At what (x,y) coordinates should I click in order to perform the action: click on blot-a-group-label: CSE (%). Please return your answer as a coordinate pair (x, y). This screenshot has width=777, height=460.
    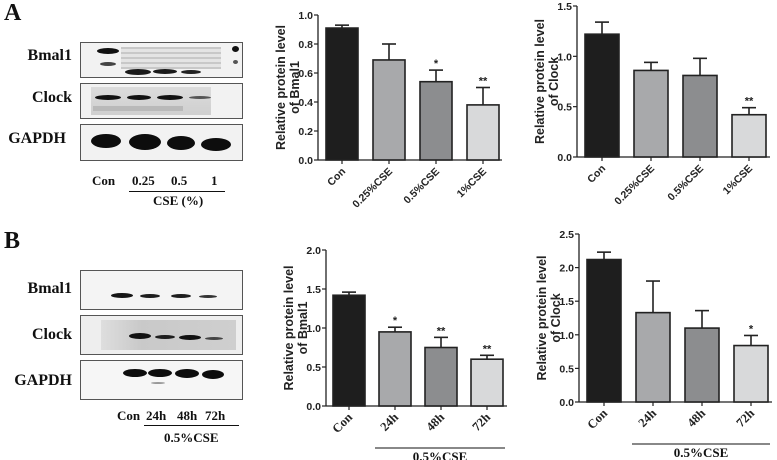
    Looking at the image, I should click on (178, 200).